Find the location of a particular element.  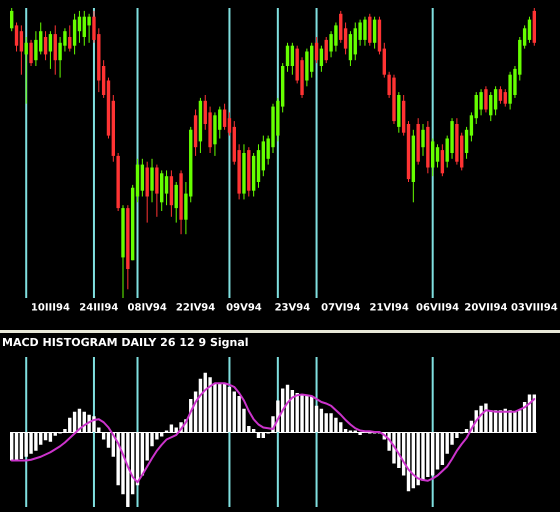

chart-title: MACD HISTOGRAM DAILY 26 12 9 Signal is located at coordinates (125, 342).